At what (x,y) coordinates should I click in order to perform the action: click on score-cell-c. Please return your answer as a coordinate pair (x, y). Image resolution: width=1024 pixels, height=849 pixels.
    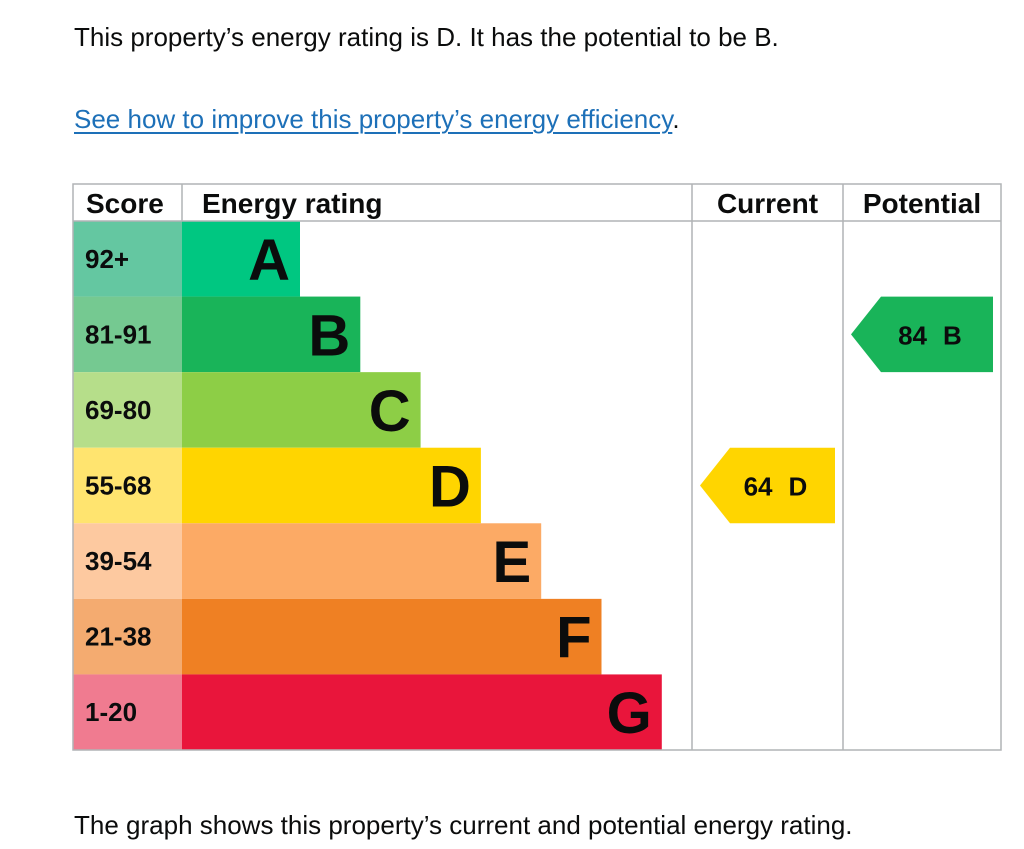
    Looking at the image, I should click on (127, 410).